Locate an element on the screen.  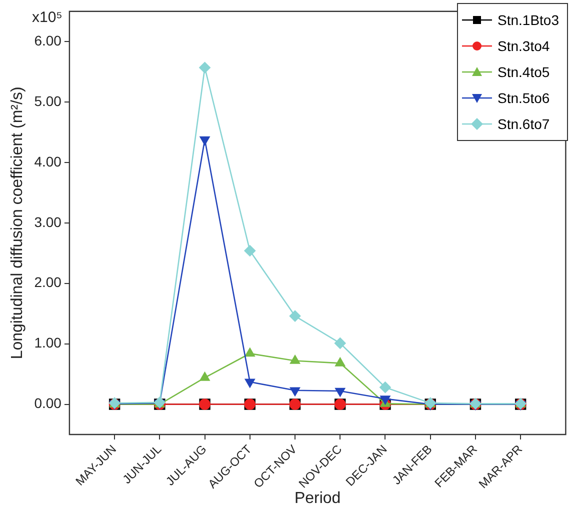
y-tick-label: 0.00 is located at coordinates (48, 403).